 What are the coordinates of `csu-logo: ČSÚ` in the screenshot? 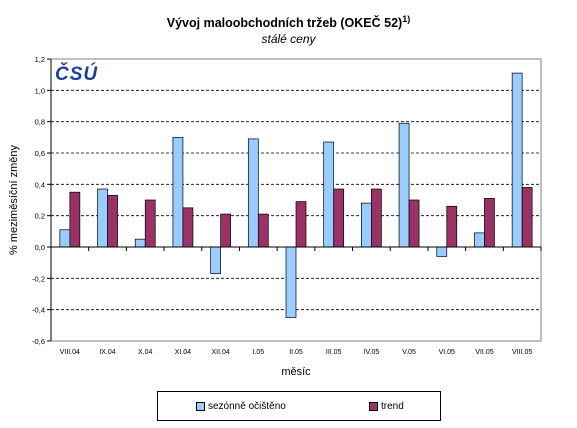 It's located at (77, 74).